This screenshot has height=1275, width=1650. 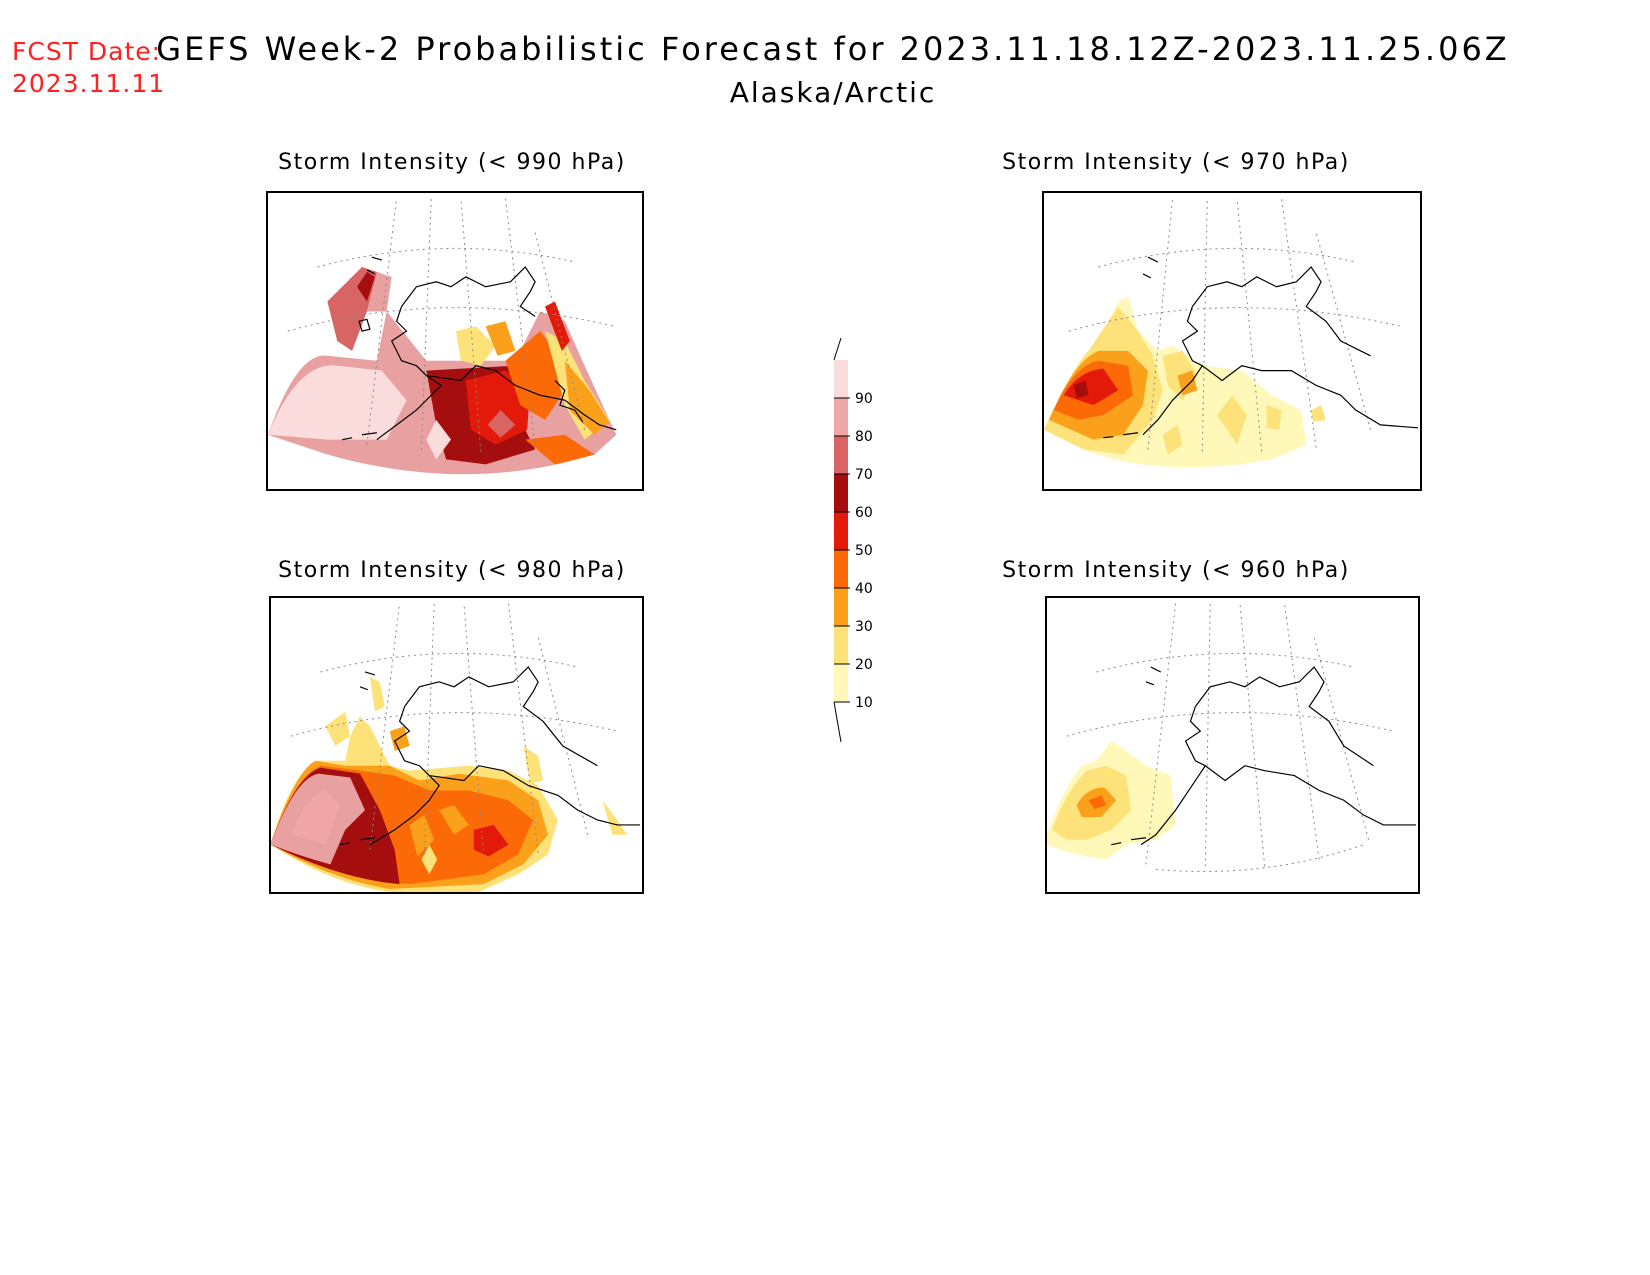 What do you see at coordinates (864, 627) in the screenshot?
I see `colorbar-label-30: 30` at bounding box center [864, 627].